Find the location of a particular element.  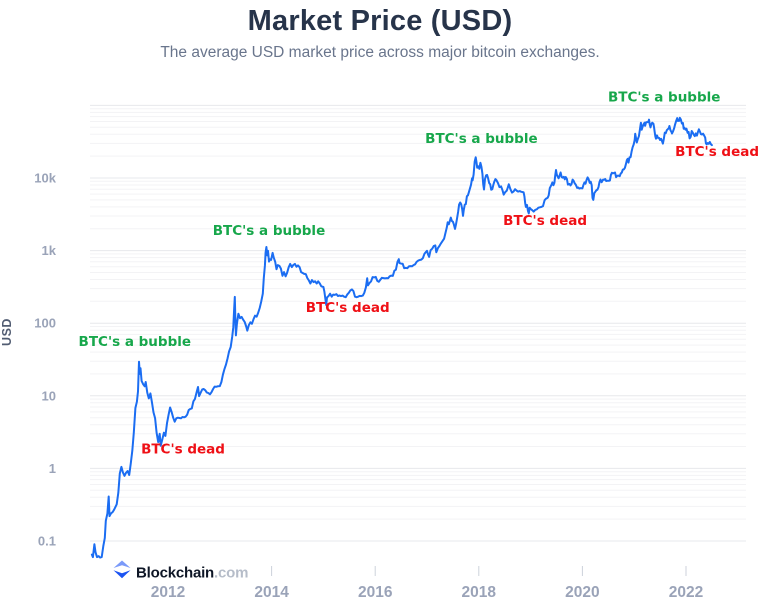

y-tick-label: 100 is located at coordinates (45, 323).